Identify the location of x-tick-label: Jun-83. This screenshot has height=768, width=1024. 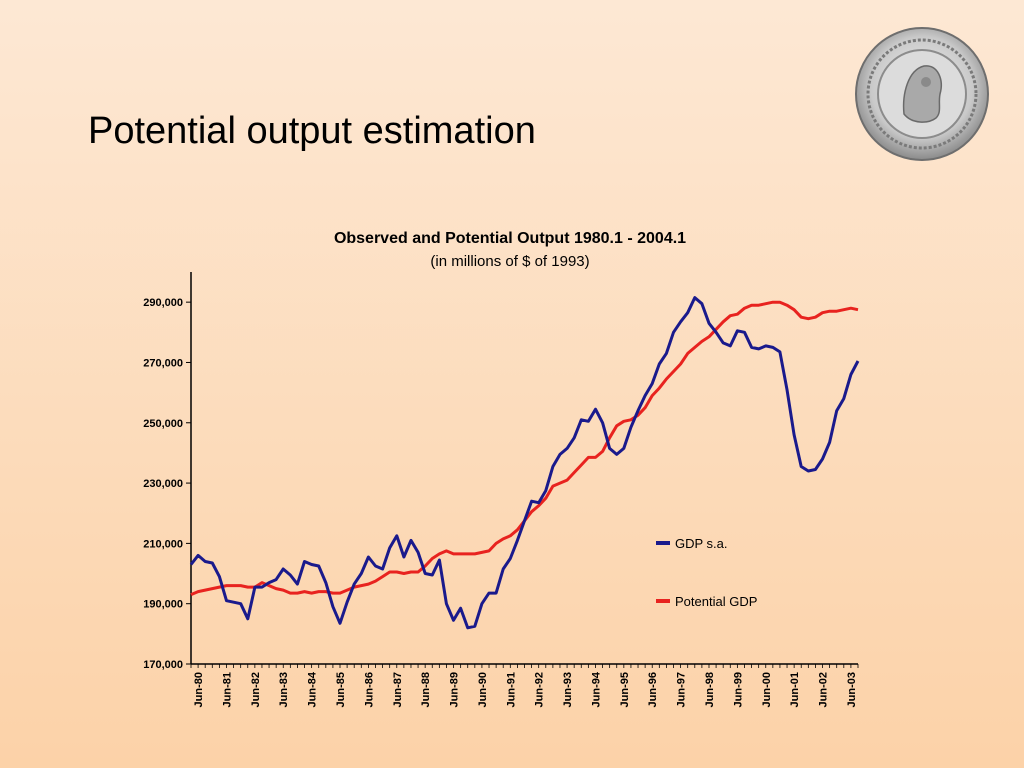
(284, 689).